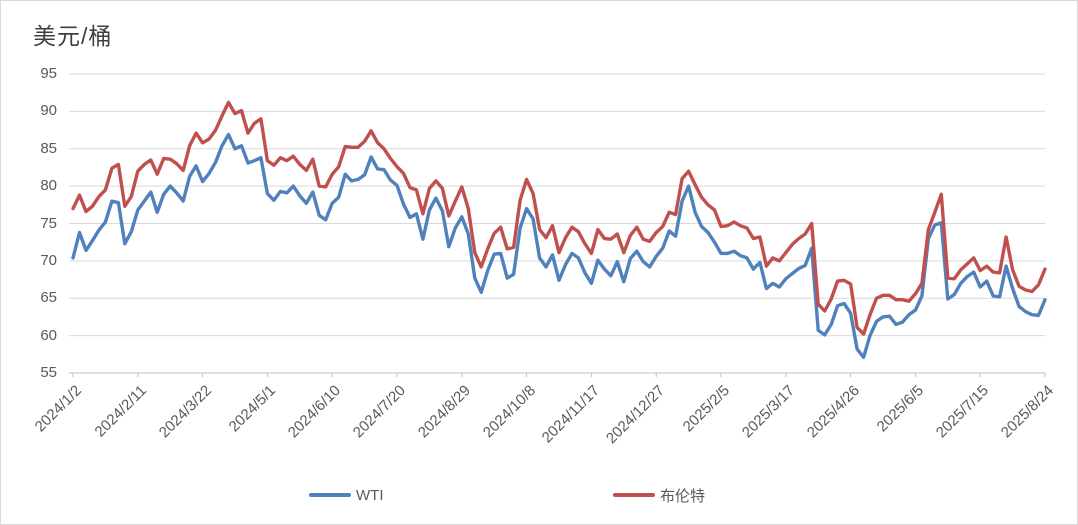 Image resolution: width=1078 pixels, height=525 pixels. What do you see at coordinates (48, 186) in the screenshot?
I see `y-axis-tick-label: 80` at bounding box center [48, 186].